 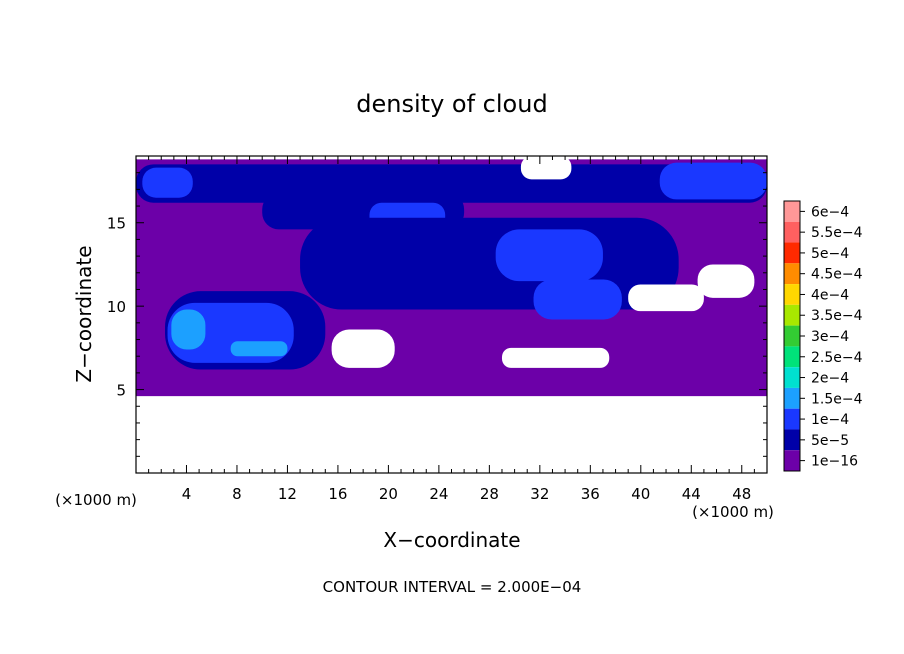 I want to click on x-tick-label-0: 4, so click(x=187, y=494).